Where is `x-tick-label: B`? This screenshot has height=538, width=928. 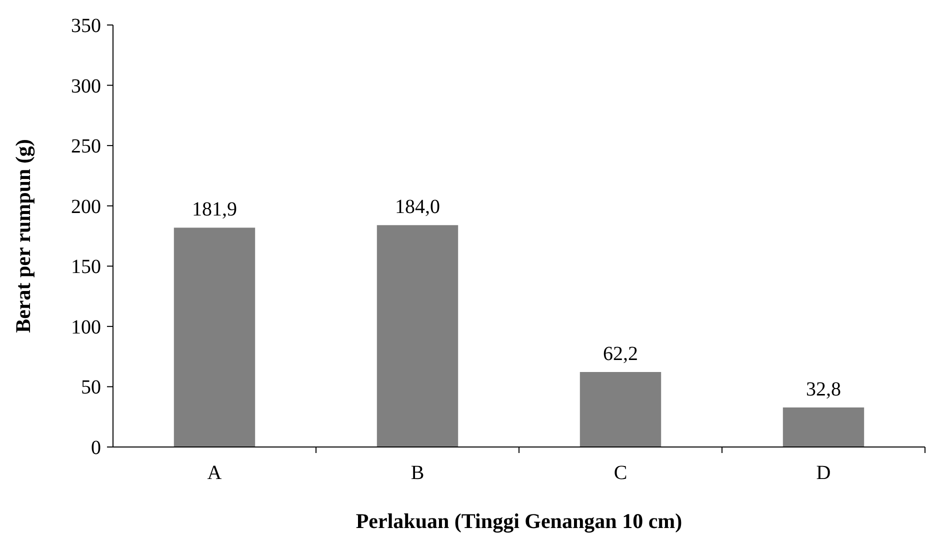
x-tick-label: B is located at coordinates (417, 473).